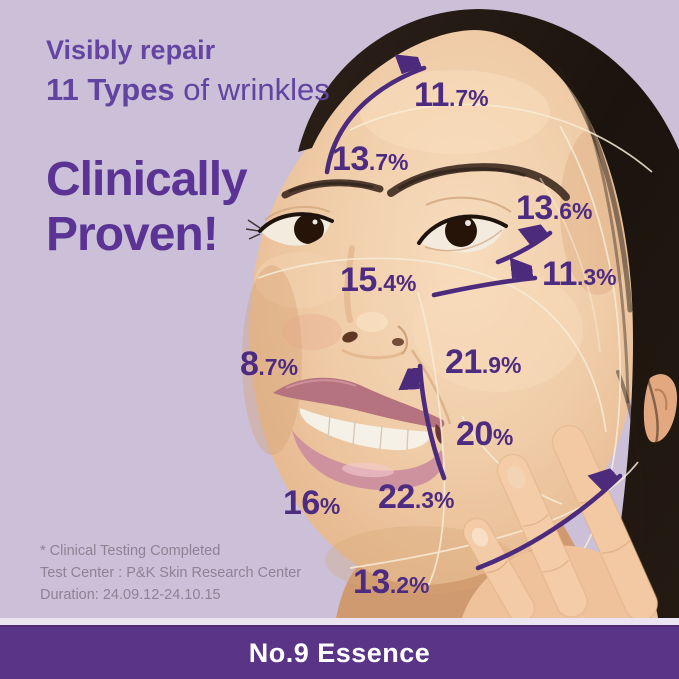  Describe the element at coordinates (484, 288) in the screenshot. I see `arrow-icon-under-eye` at that location.